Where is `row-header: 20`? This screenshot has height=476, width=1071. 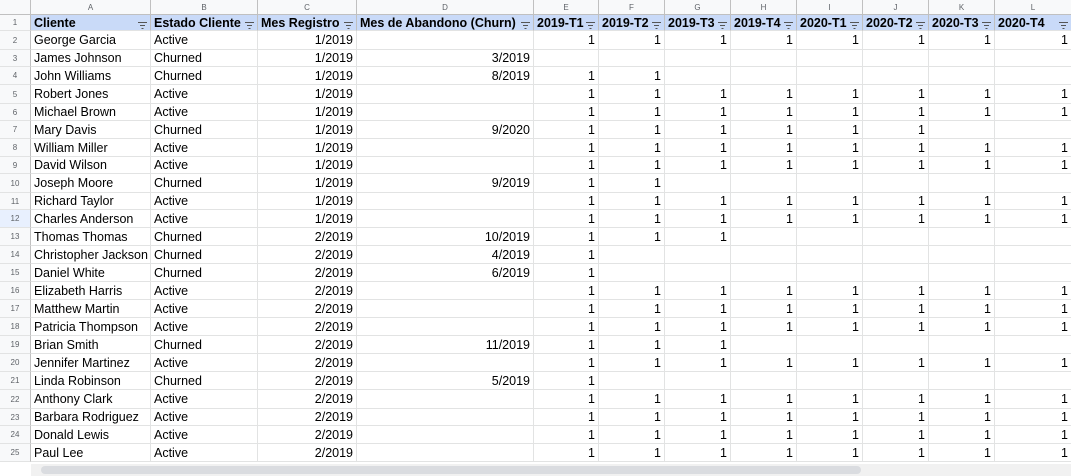 row-header: 20 is located at coordinates (15, 363).